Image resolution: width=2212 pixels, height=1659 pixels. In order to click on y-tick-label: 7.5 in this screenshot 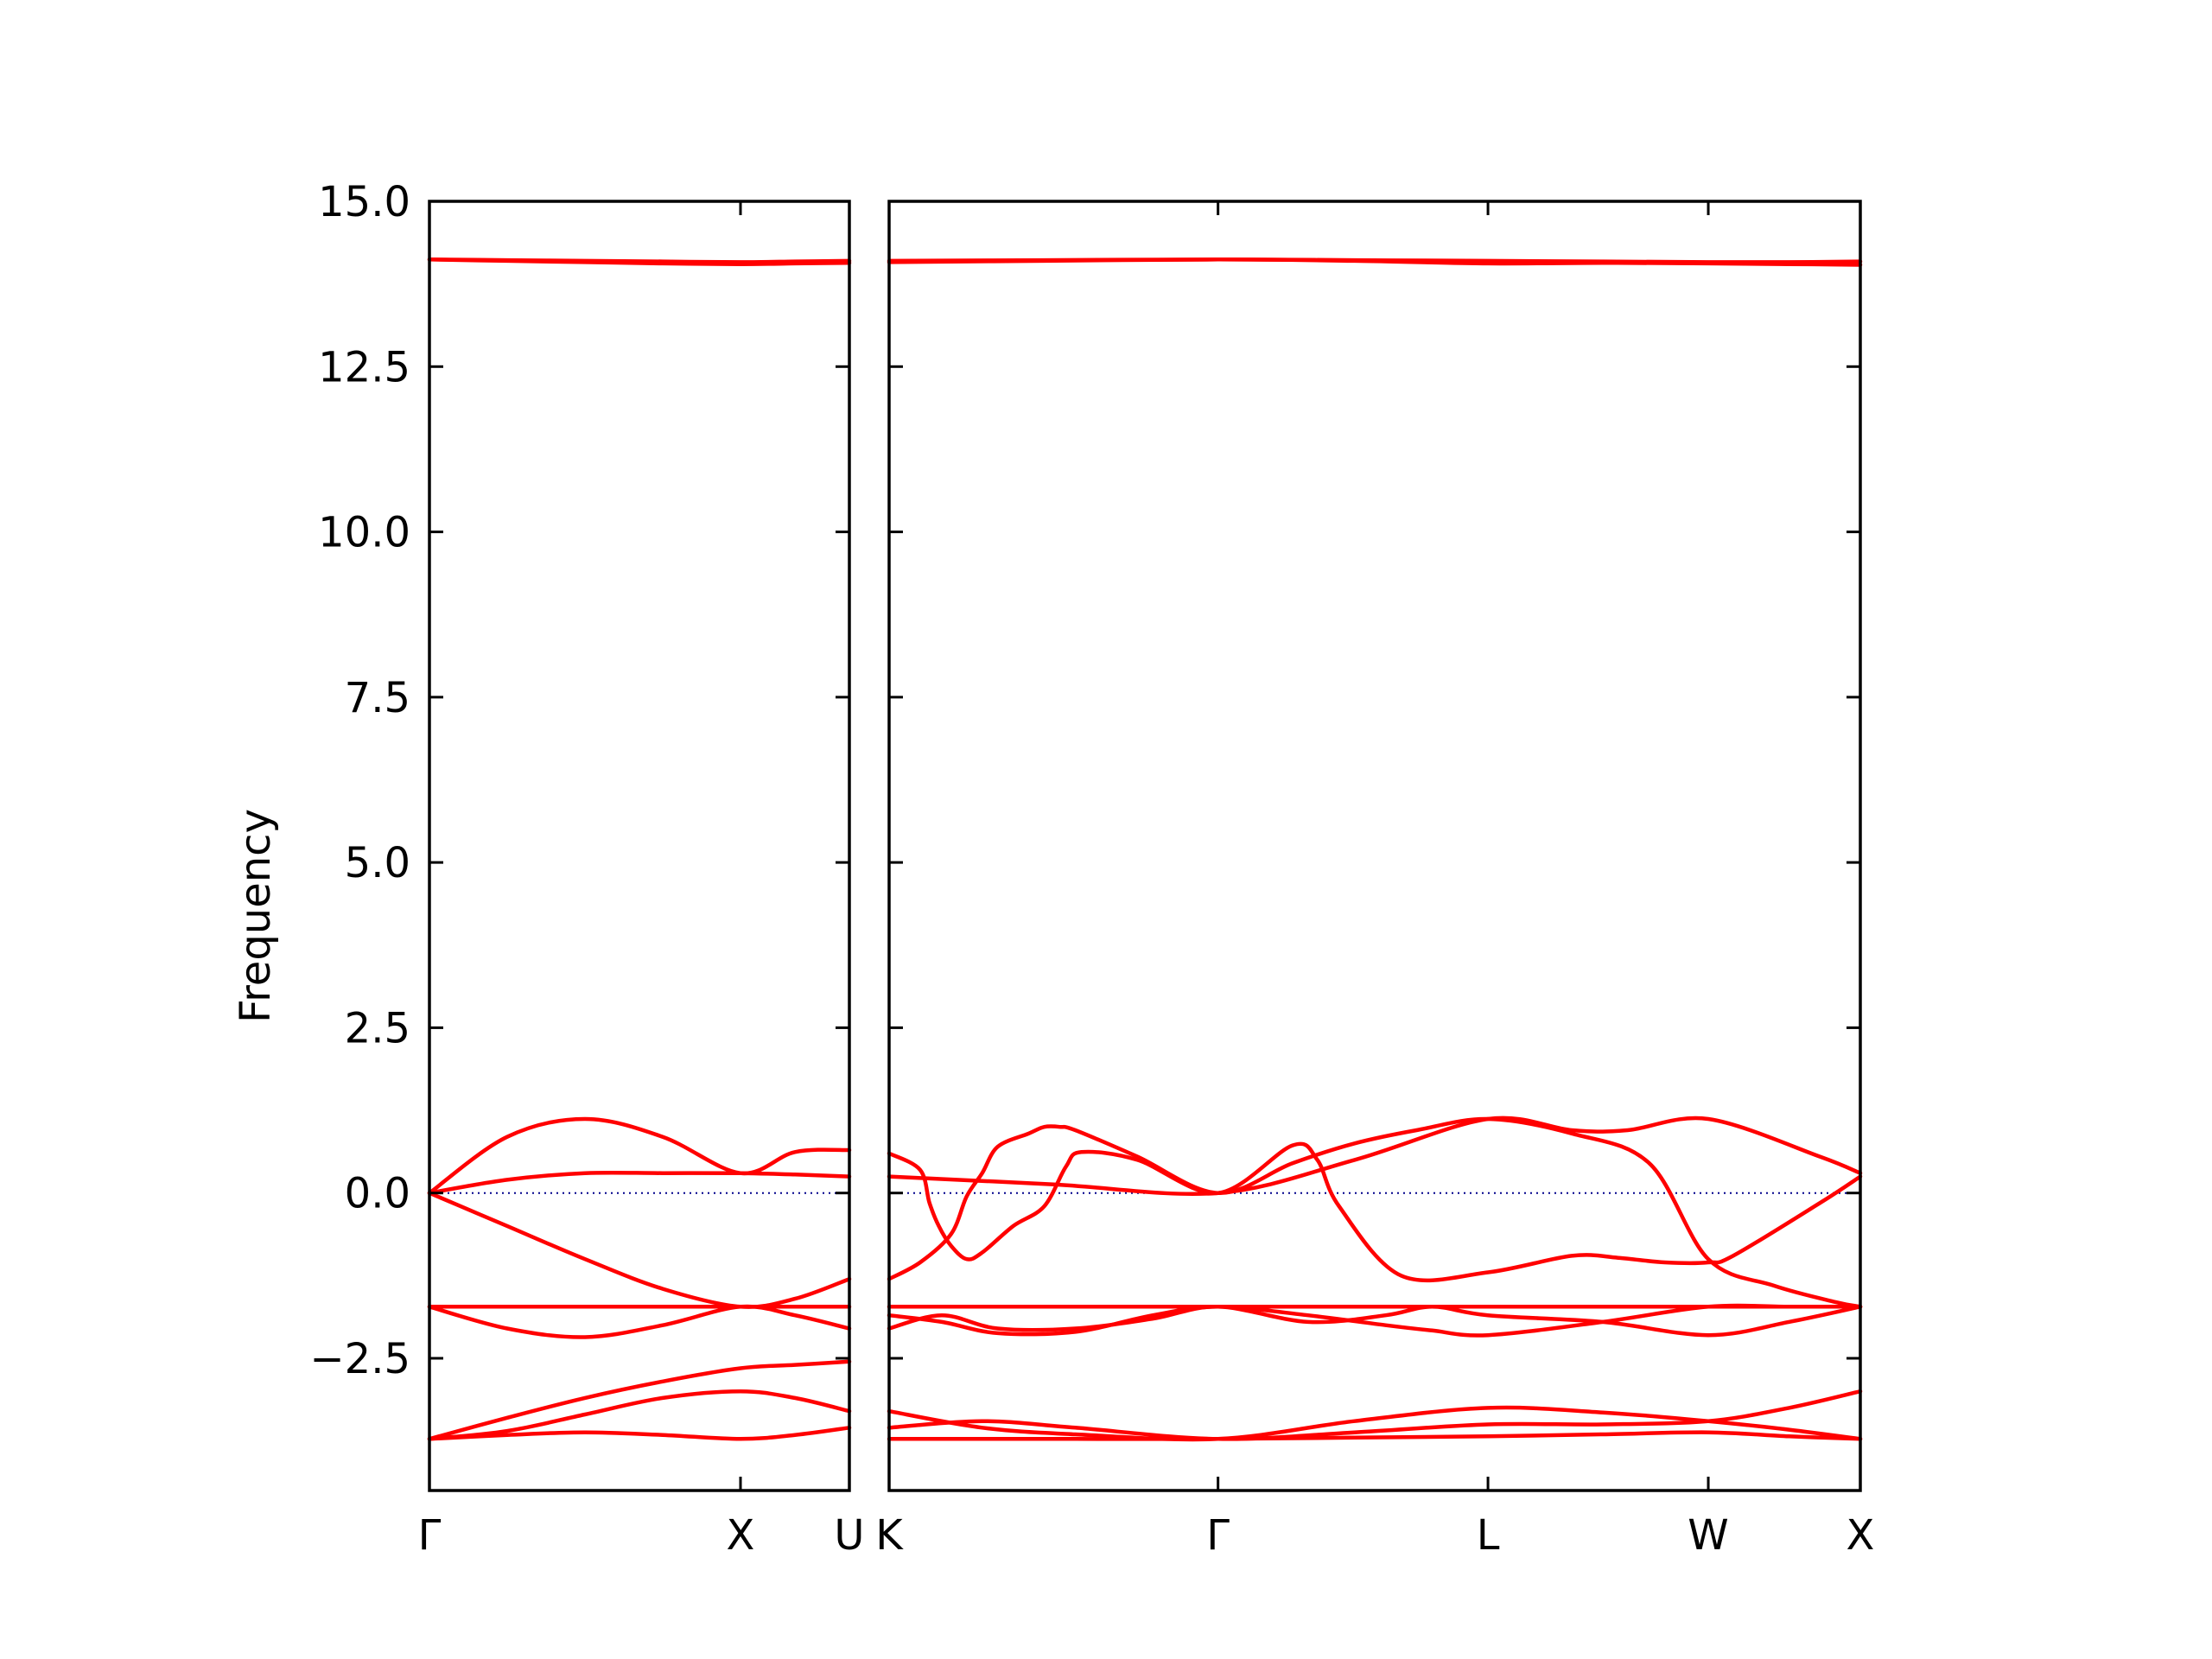, I will do `click(377, 698)`.